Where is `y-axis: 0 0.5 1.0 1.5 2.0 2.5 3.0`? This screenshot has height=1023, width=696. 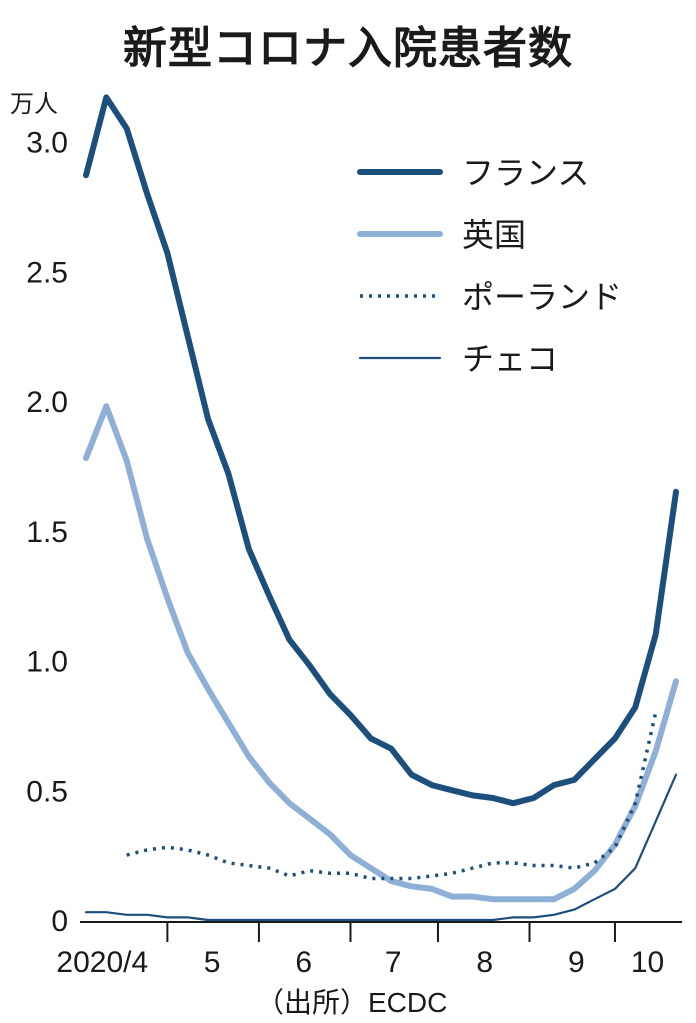 y-axis: 0 0.5 1.0 1.5 2.0 2.5 3.0 is located at coordinates (47, 533).